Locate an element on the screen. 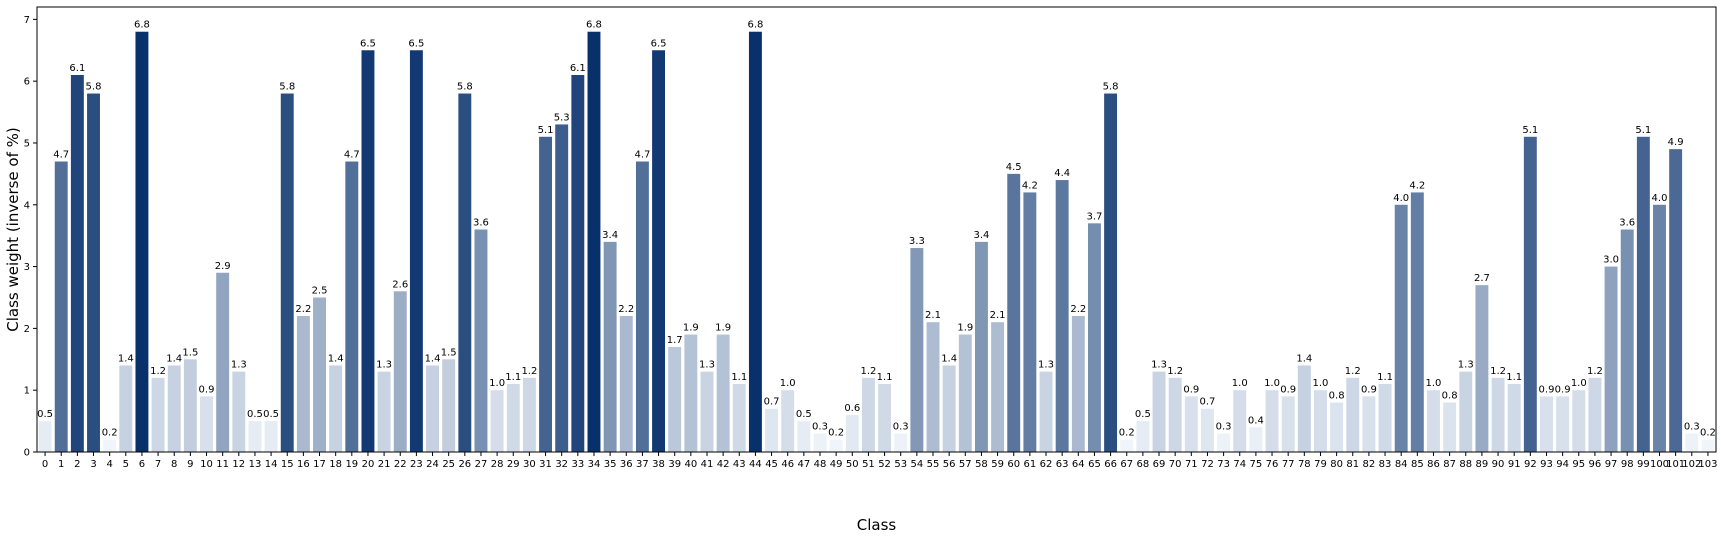 The width and height of the screenshot is (1721, 538). bar-value-label: 5.3 is located at coordinates (562, 117).